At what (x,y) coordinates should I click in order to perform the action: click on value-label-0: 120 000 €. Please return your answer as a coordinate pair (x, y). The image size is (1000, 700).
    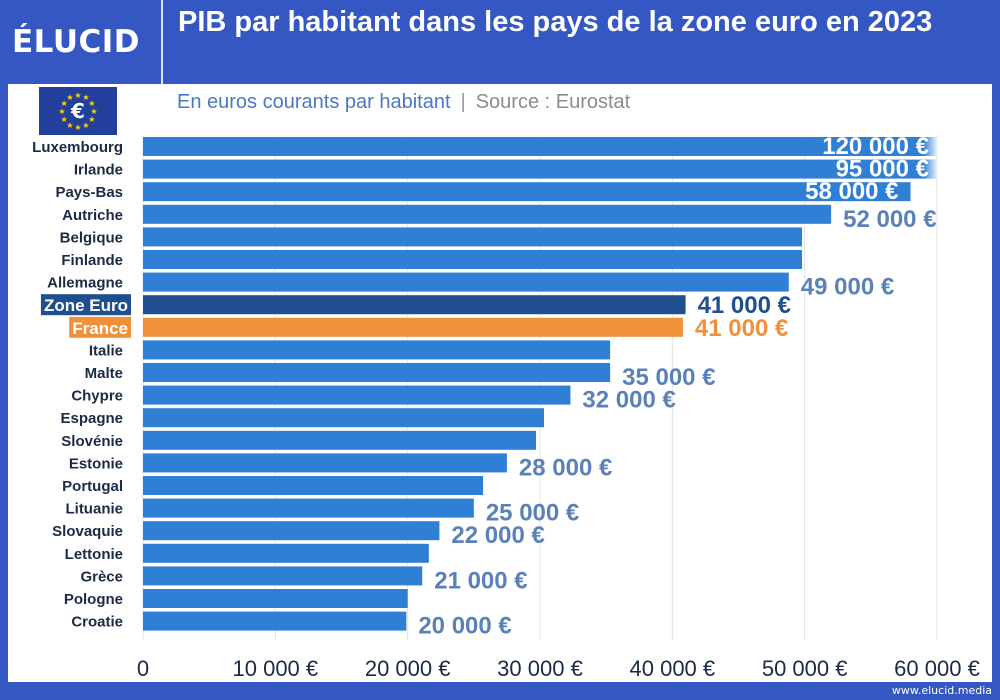
    Looking at the image, I should click on (875, 146).